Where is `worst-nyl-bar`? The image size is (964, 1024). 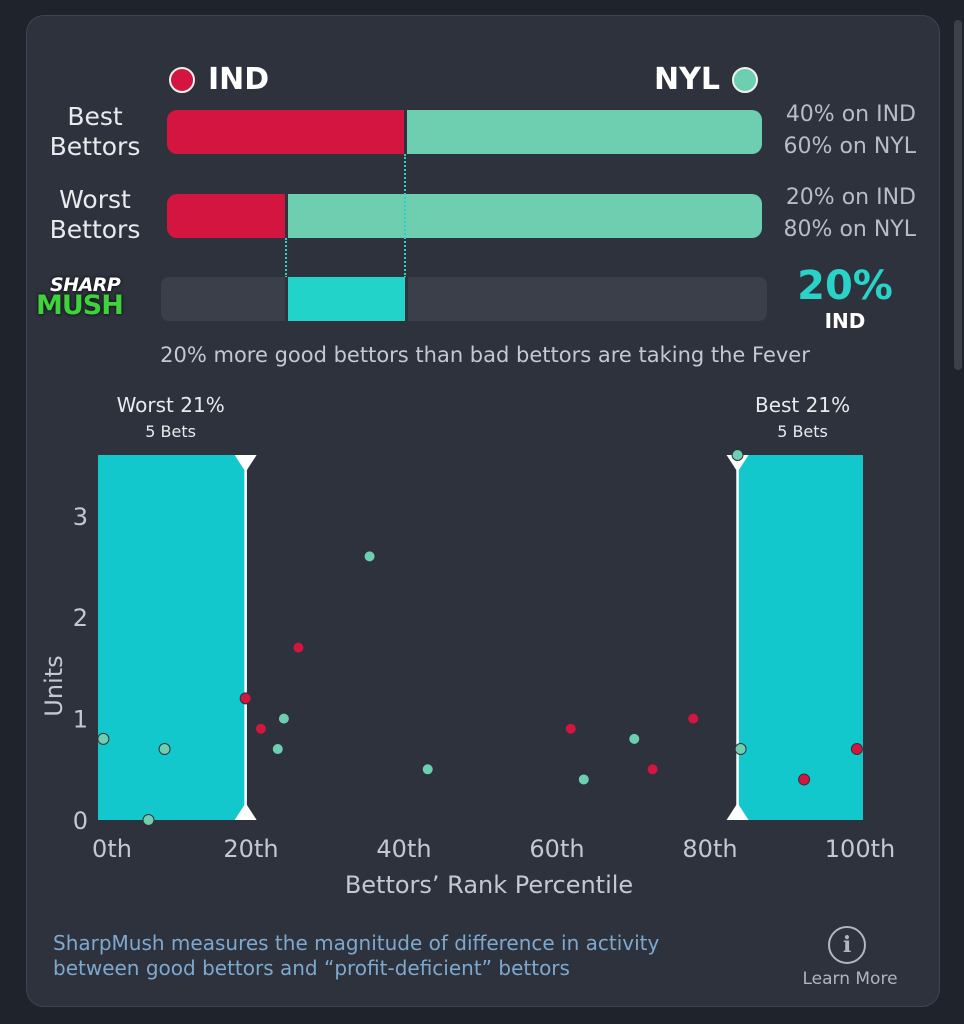 worst-nyl-bar is located at coordinates (524, 216).